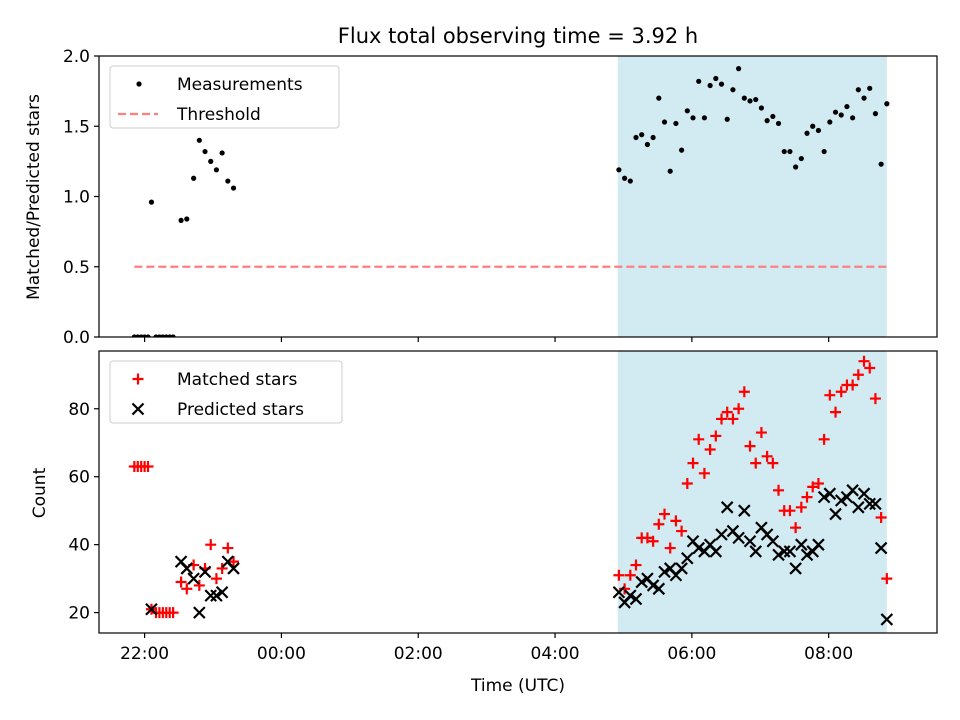 This screenshot has height=720, width=960. I want to click on y-tick-label: 1.0, so click(76, 198).